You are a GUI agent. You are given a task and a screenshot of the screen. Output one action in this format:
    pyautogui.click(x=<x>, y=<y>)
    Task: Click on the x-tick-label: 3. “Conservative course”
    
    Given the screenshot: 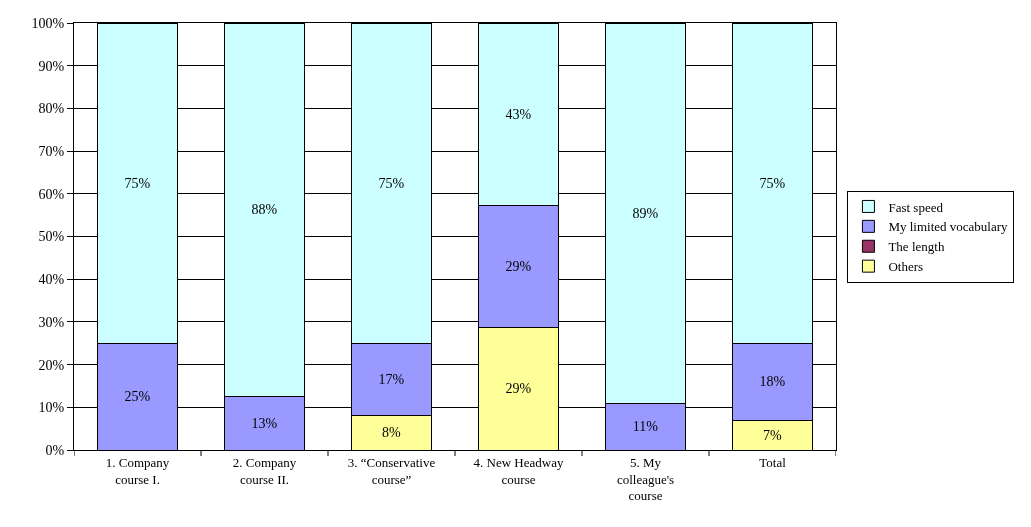 What is the action you would take?
    pyautogui.click(x=391, y=470)
    